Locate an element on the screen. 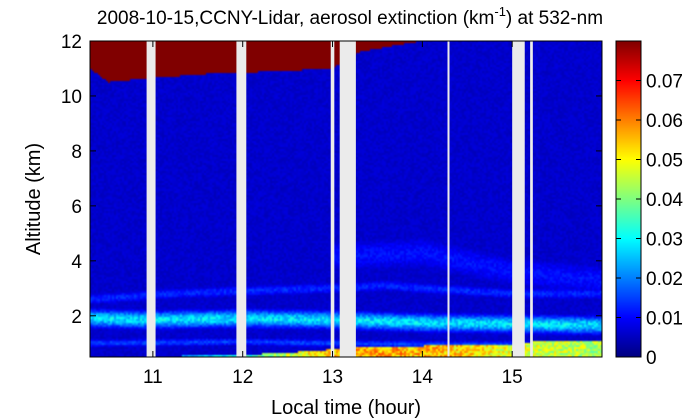 The width and height of the screenshot is (700, 420). x-tick-label: 14 is located at coordinates (423, 377).